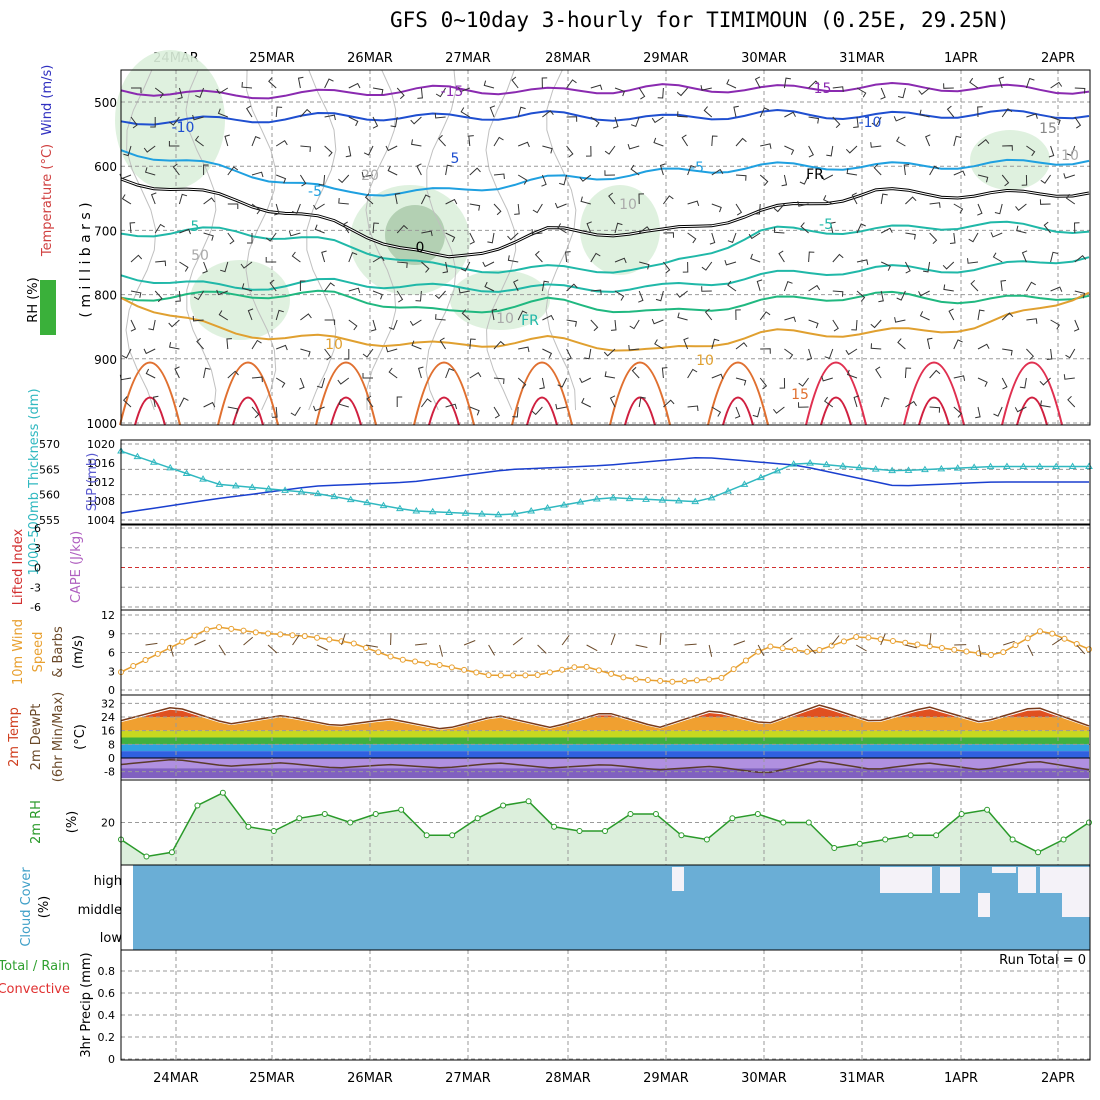 The image size is (1100, 1100). Describe the element at coordinates (37, 528) in the screenshot. I see `li-tick-label: 6` at that location.